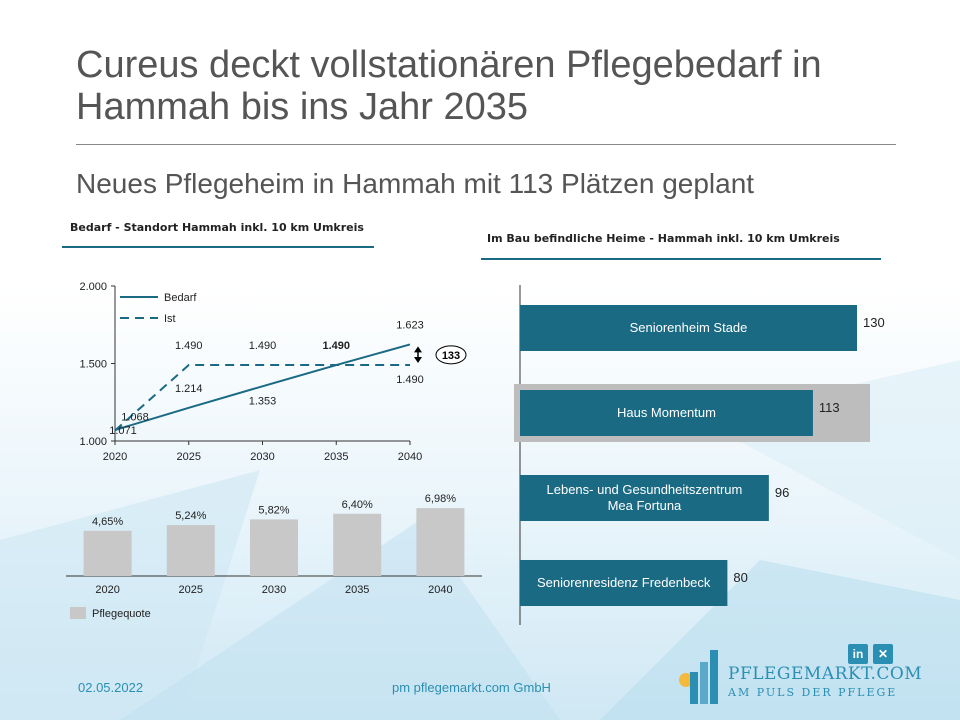 The width and height of the screenshot is (960, 720). Describe the element at coordinates (418, 349) in the screenshot. I see `gap-arrow-head-top` at that location.